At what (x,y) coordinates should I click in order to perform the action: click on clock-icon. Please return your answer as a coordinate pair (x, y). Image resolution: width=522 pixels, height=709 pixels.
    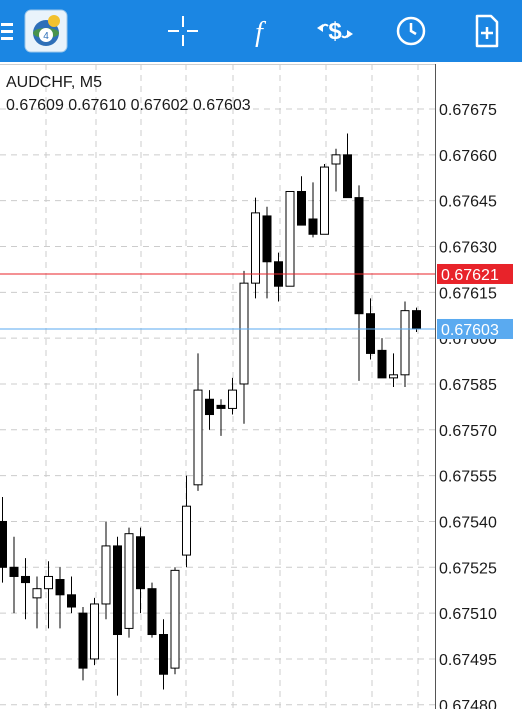
    Looking at the image, I should click on (411, 31).